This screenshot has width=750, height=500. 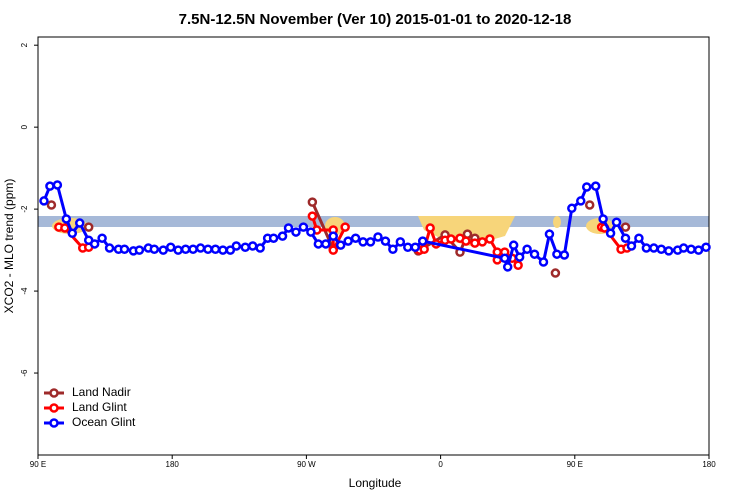 What do you see at coordinates (306, 464) in the screenshot?
I see `x-tick-label: 90 W` at bounding box center [306, 464].